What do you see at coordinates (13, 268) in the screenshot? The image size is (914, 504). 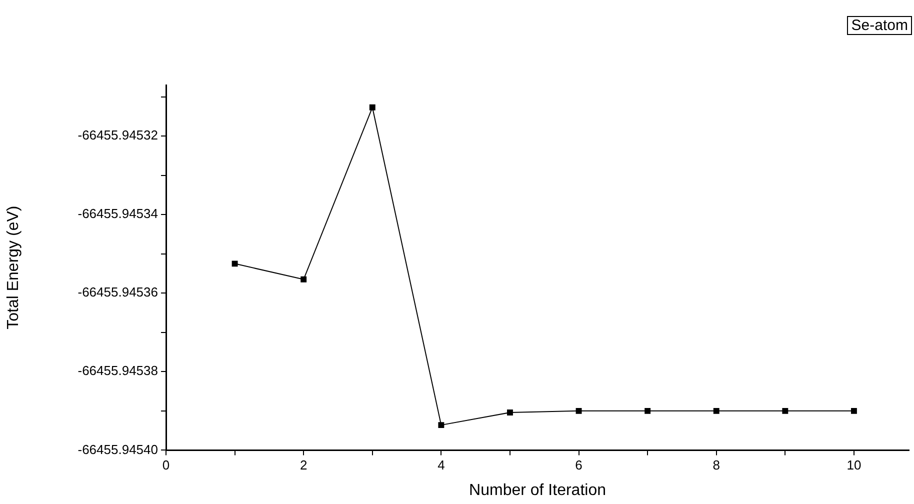 I see `y-axis-title: Total Energy (eV)` at bounding box center [13, 268].